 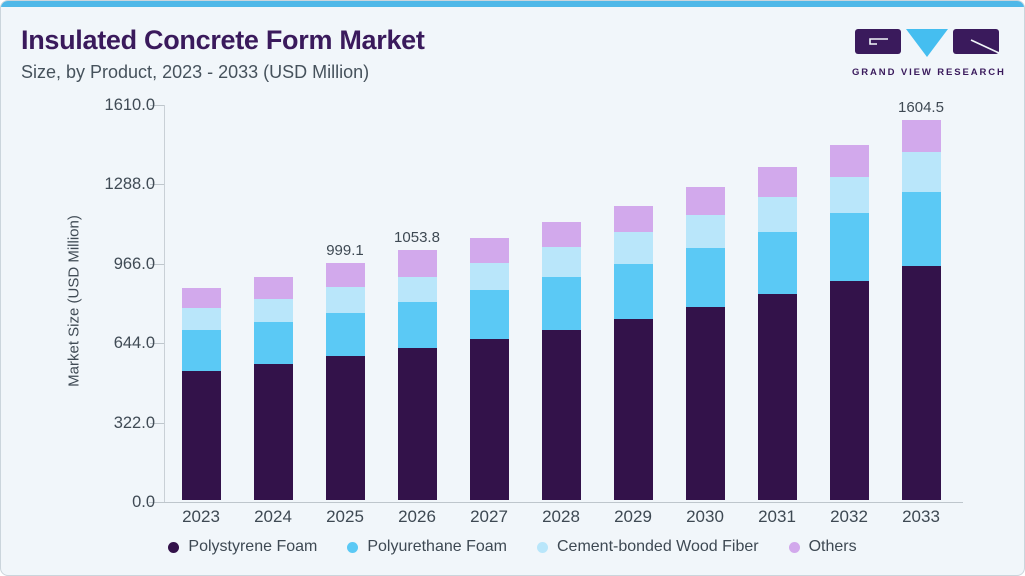 I want to click on bar-2030, so click(x=705, y=343).